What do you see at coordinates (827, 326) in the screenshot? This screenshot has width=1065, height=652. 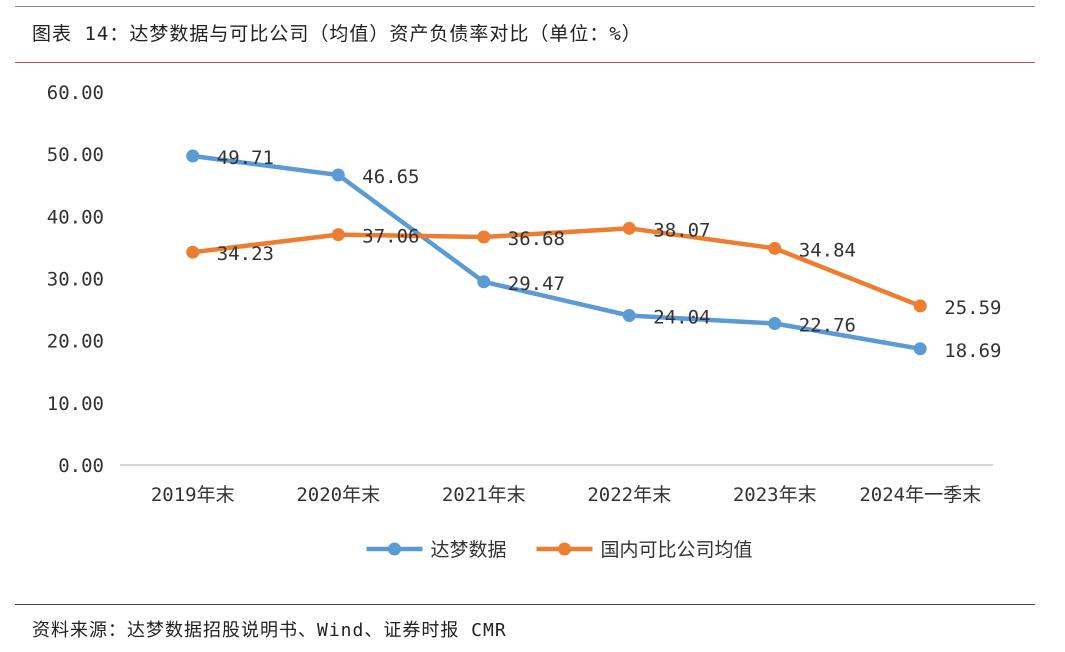 I see `data-label: 22.76` at bounding box center [827, 326].